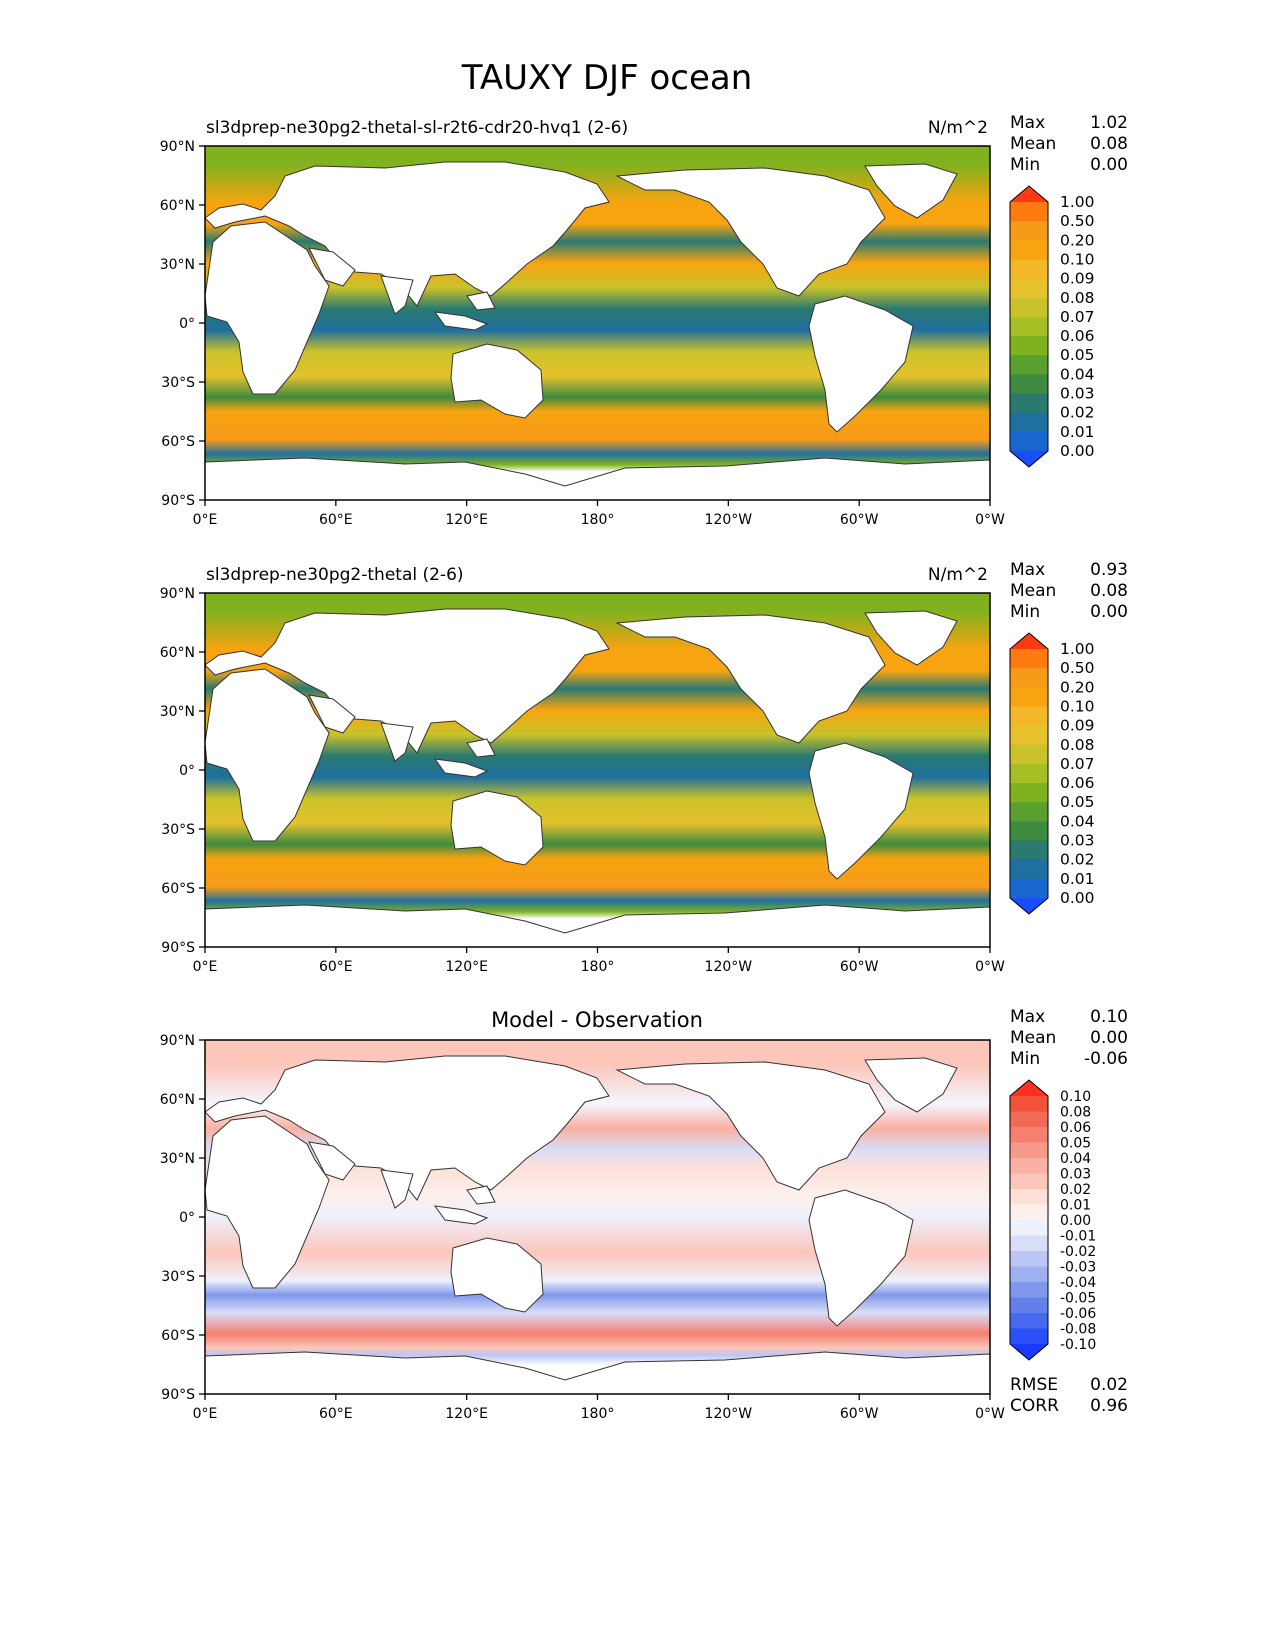  Describe the element at coordinates (1033, 591) in the screenshot. I see `stat-mean-label: Mean` at that location.